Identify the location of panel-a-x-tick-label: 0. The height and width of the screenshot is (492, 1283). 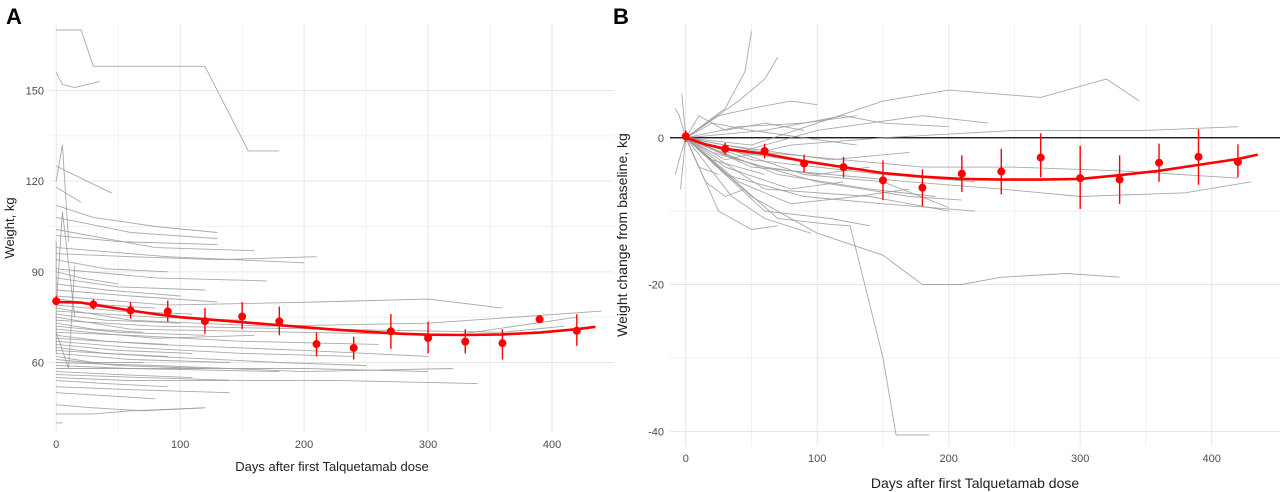
(56, 445).